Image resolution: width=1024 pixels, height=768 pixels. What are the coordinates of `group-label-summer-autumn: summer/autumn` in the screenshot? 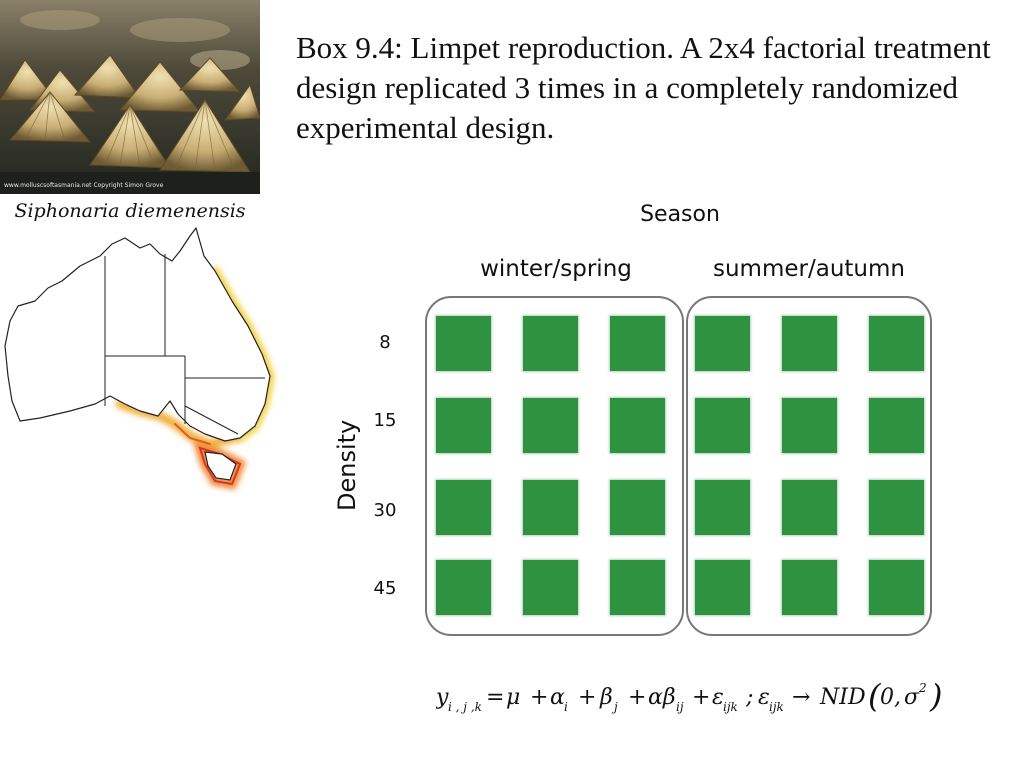 It's located at (809, 269).